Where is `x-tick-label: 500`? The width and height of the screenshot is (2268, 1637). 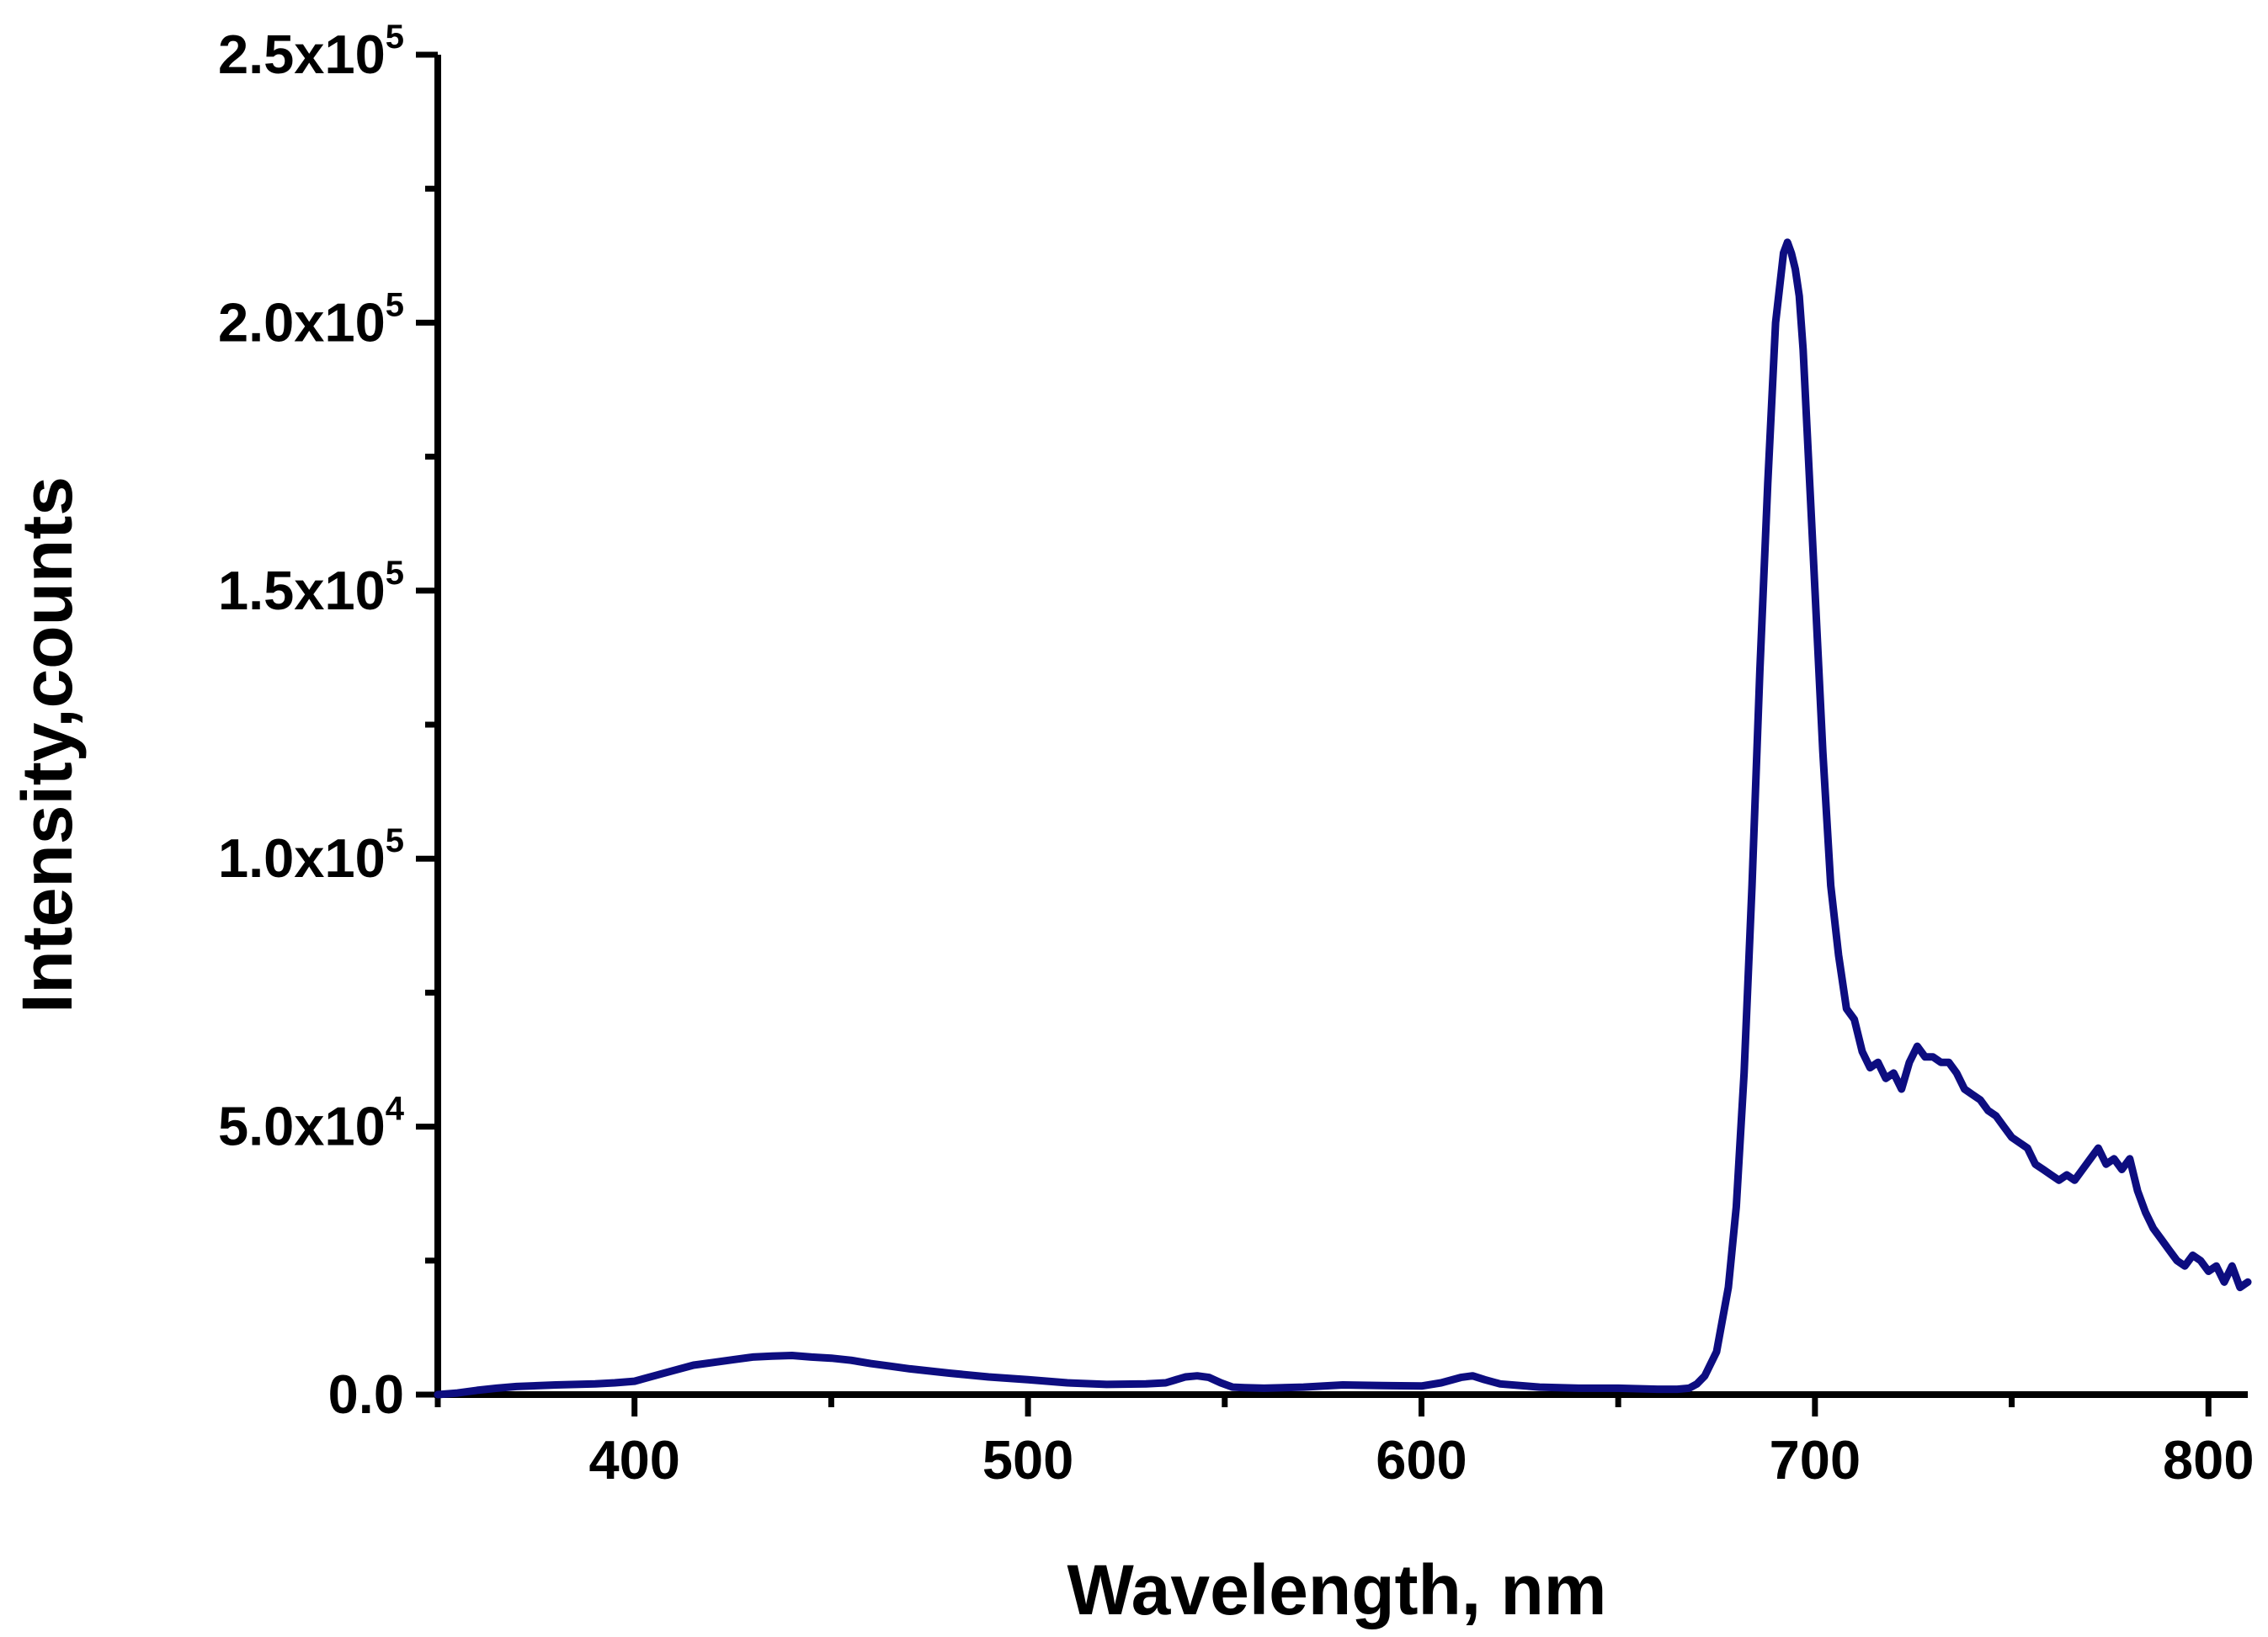 x-tick-label: 500 is located at coordinates (1027, 1460).